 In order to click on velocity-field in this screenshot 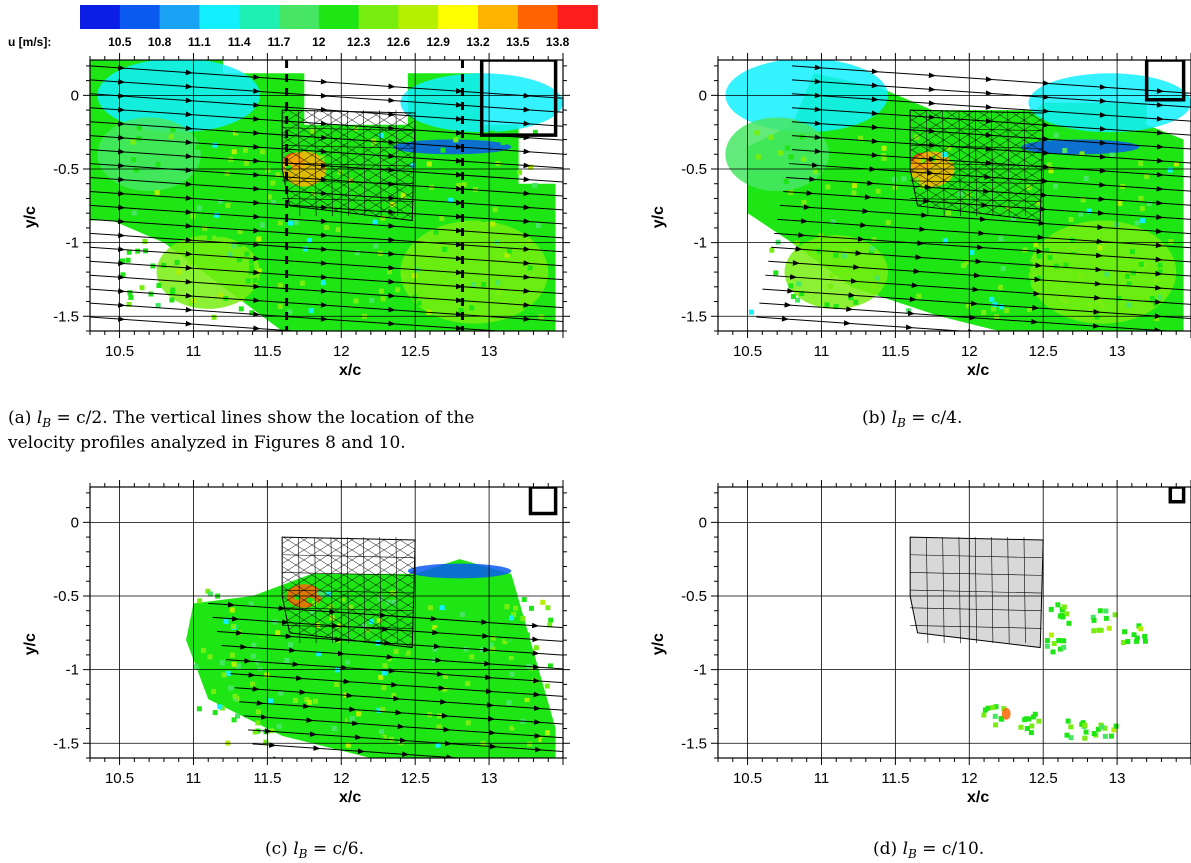, I will do `click(371, 658)`.